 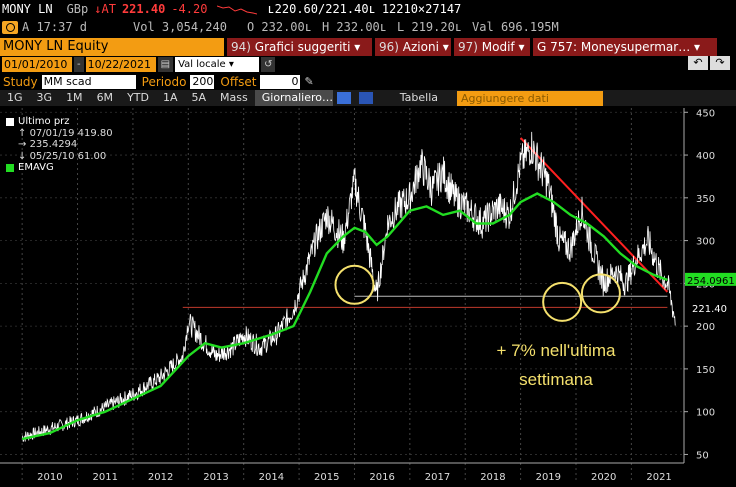 I want to click on currency: GBp, so click(x=77, y=9).